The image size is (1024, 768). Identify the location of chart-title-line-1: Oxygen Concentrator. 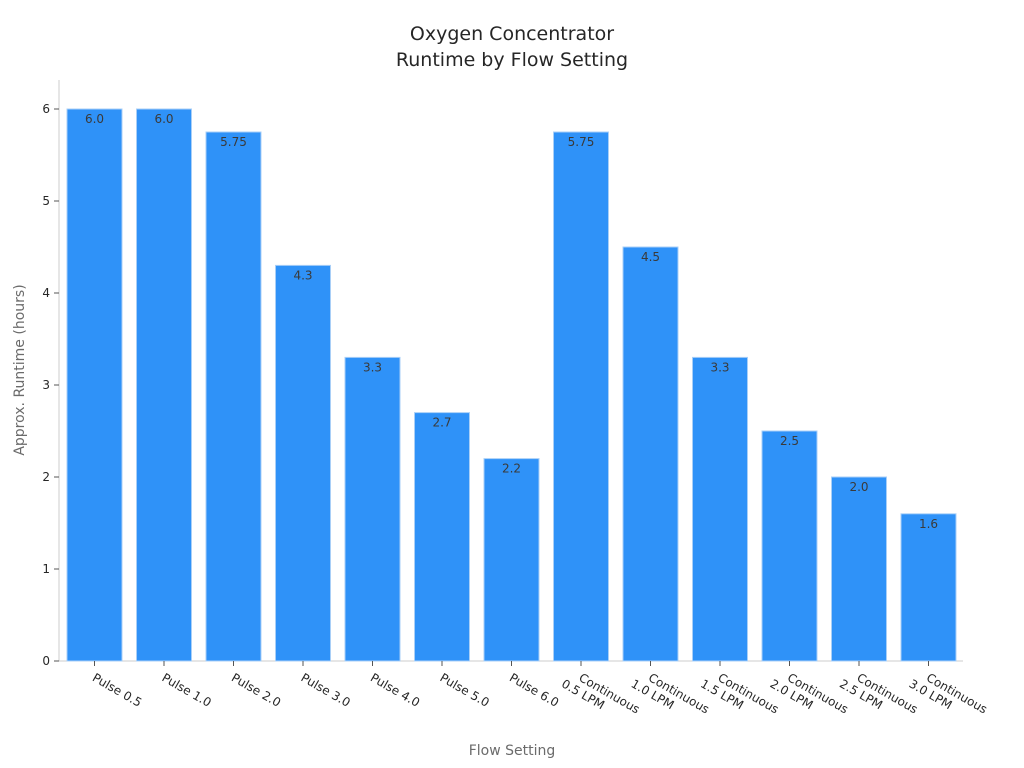
(512, 34).